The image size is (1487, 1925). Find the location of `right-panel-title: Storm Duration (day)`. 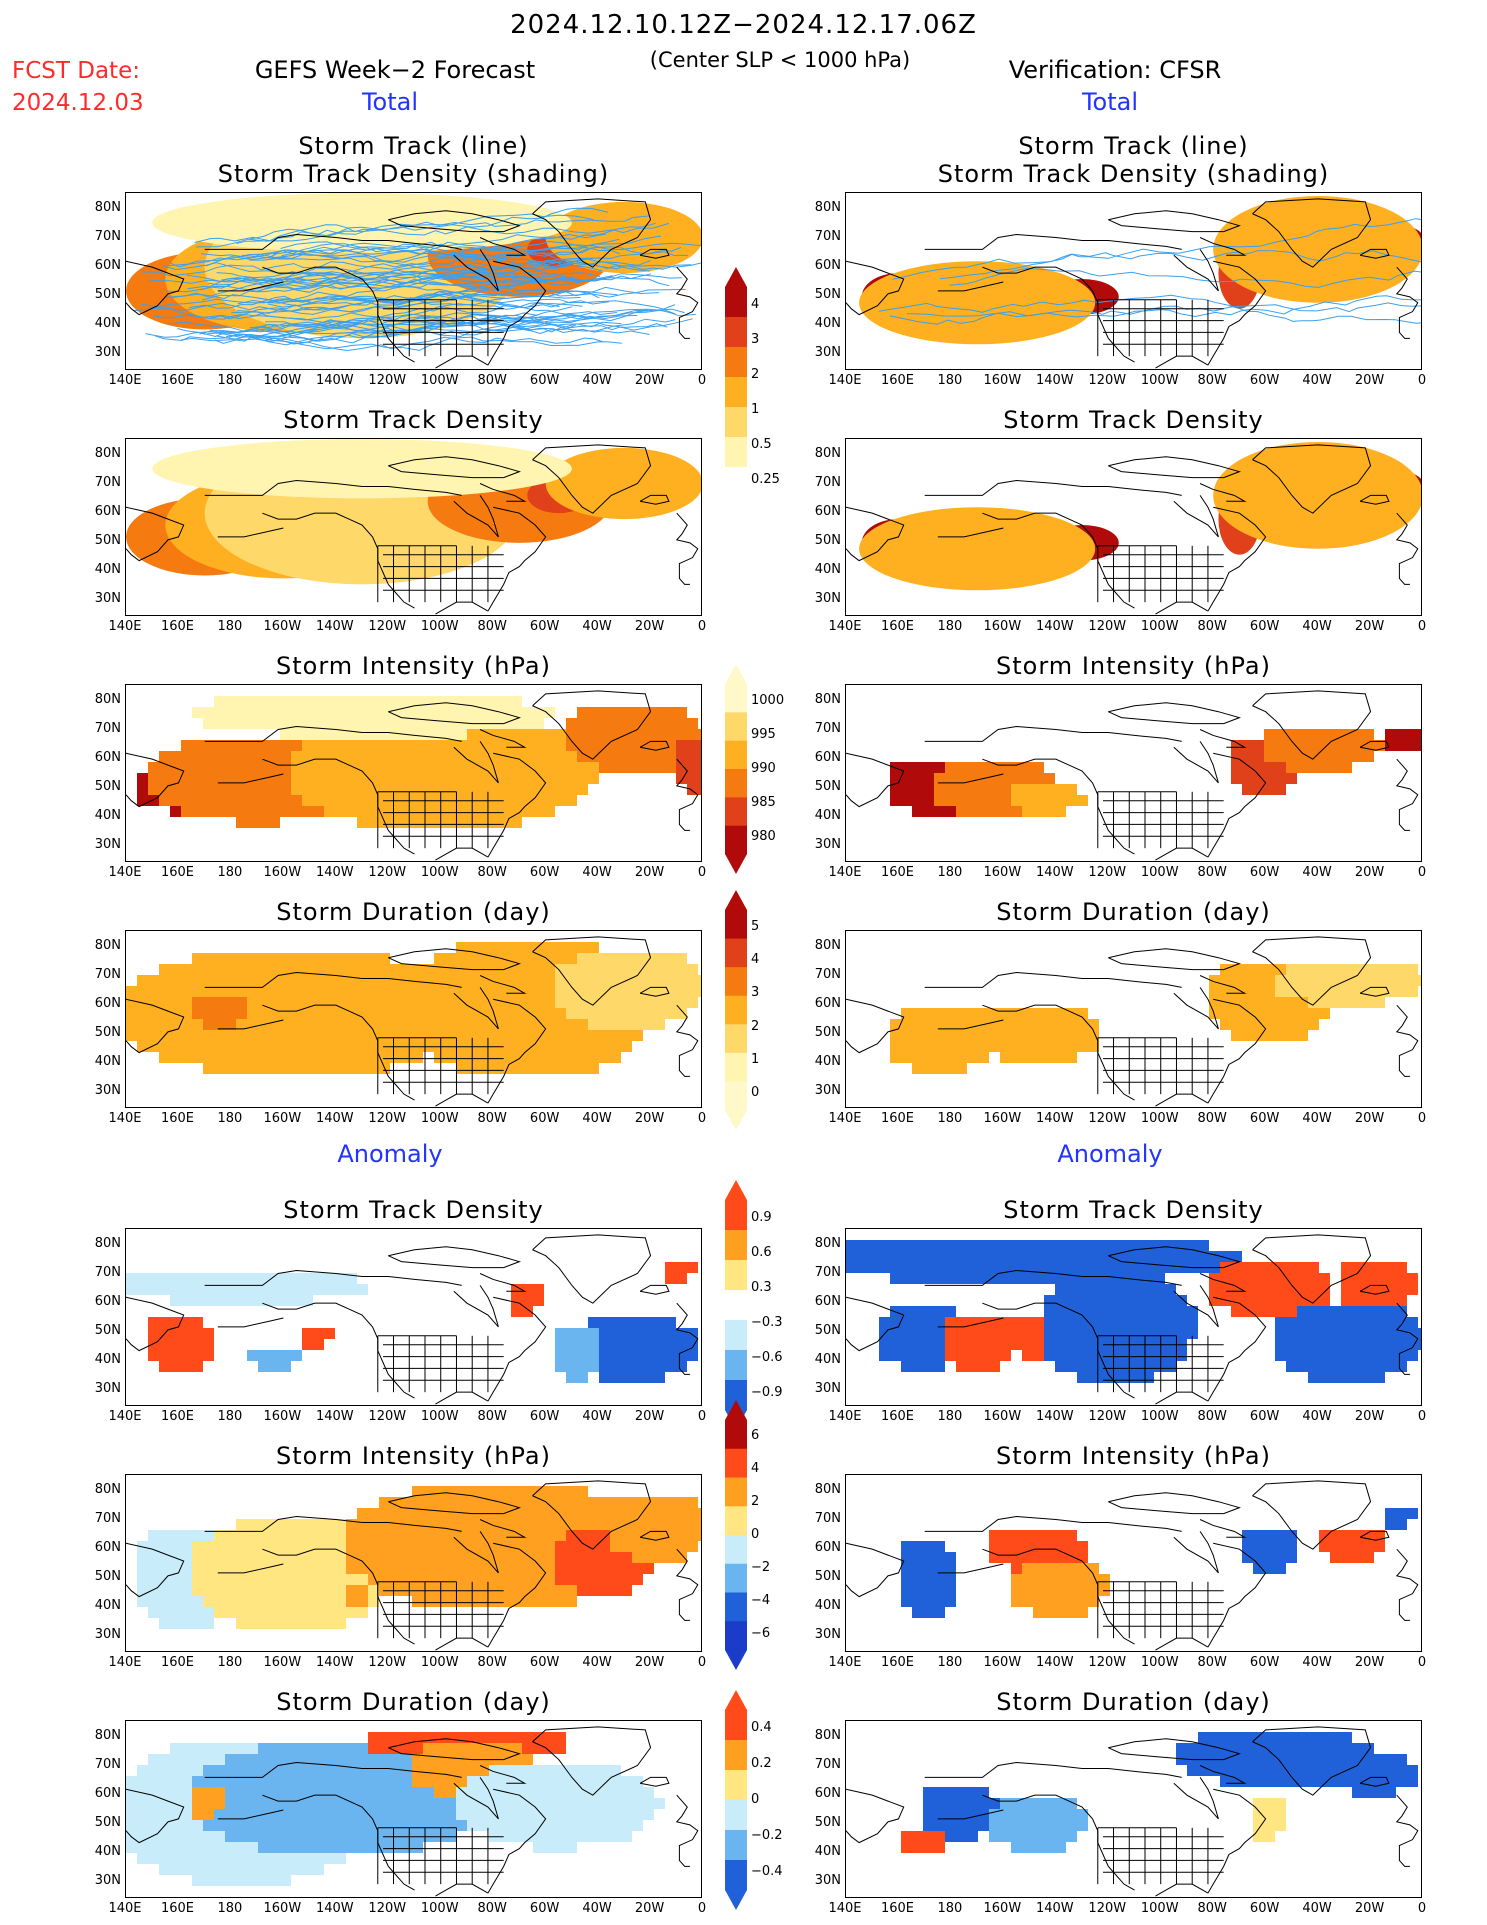

right-panel-title: Storm Duration (day) is located at coordinates (1133, 912).